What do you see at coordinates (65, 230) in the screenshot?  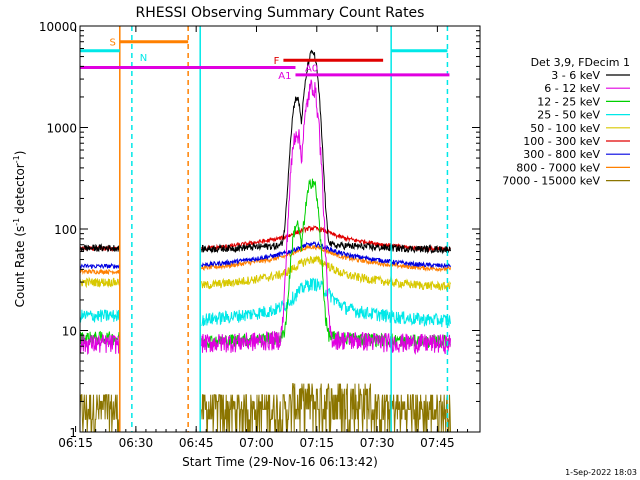 I see `y-tick-label-2: 100` at bounding box center [65, 230].